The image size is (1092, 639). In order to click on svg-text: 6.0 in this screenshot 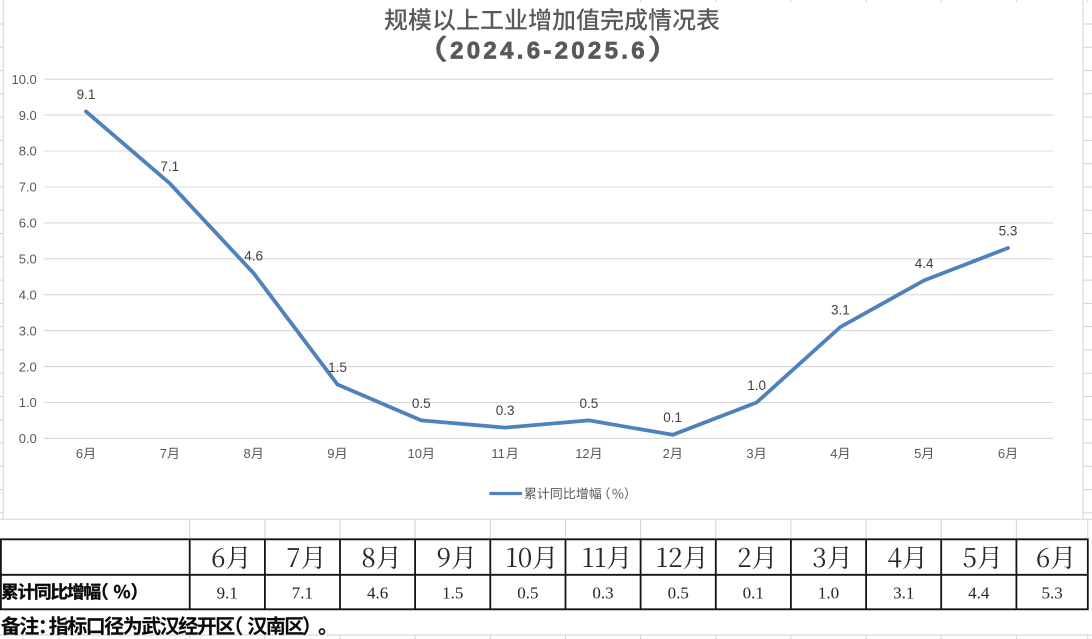, I will do `click(28, 223)`.